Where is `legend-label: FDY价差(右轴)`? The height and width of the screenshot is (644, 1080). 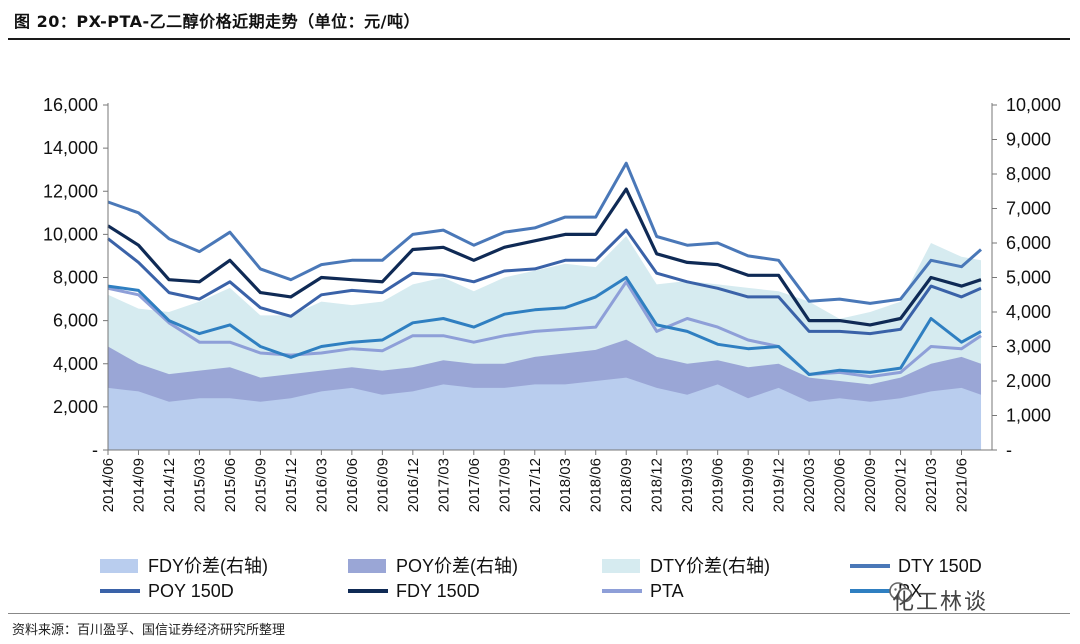 legend-label: FDY价差(右轴) is located at coordinates (208, 566).